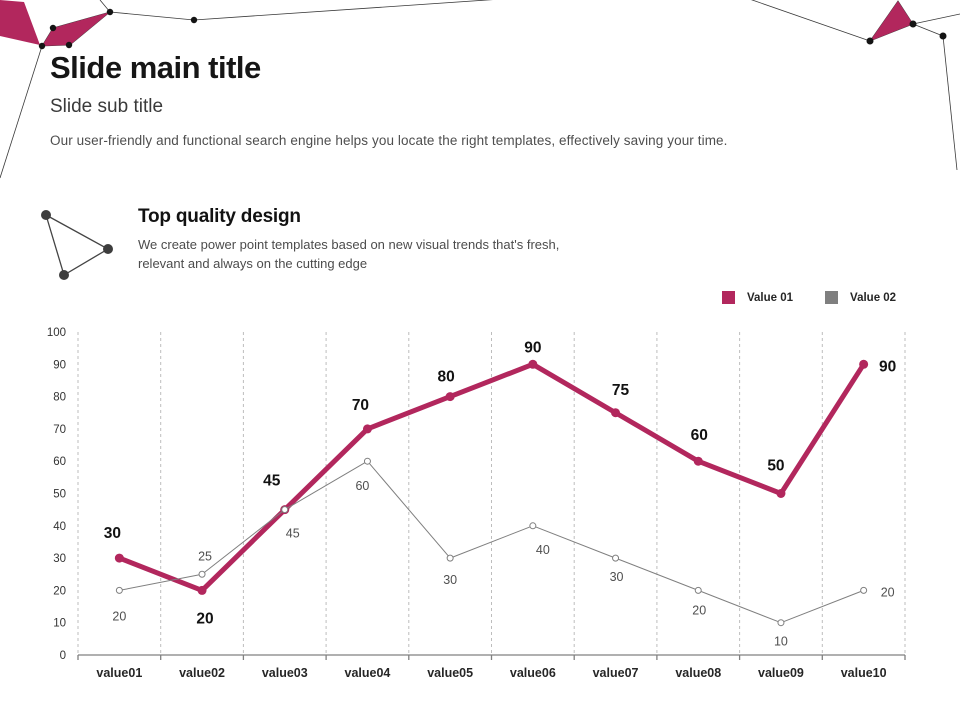 The height and width of the screenshot is (720, 960). What do you see at coordinates (492, 29) in the screenshot?
I see `network-node-dots` at bounding box center [492, 29].